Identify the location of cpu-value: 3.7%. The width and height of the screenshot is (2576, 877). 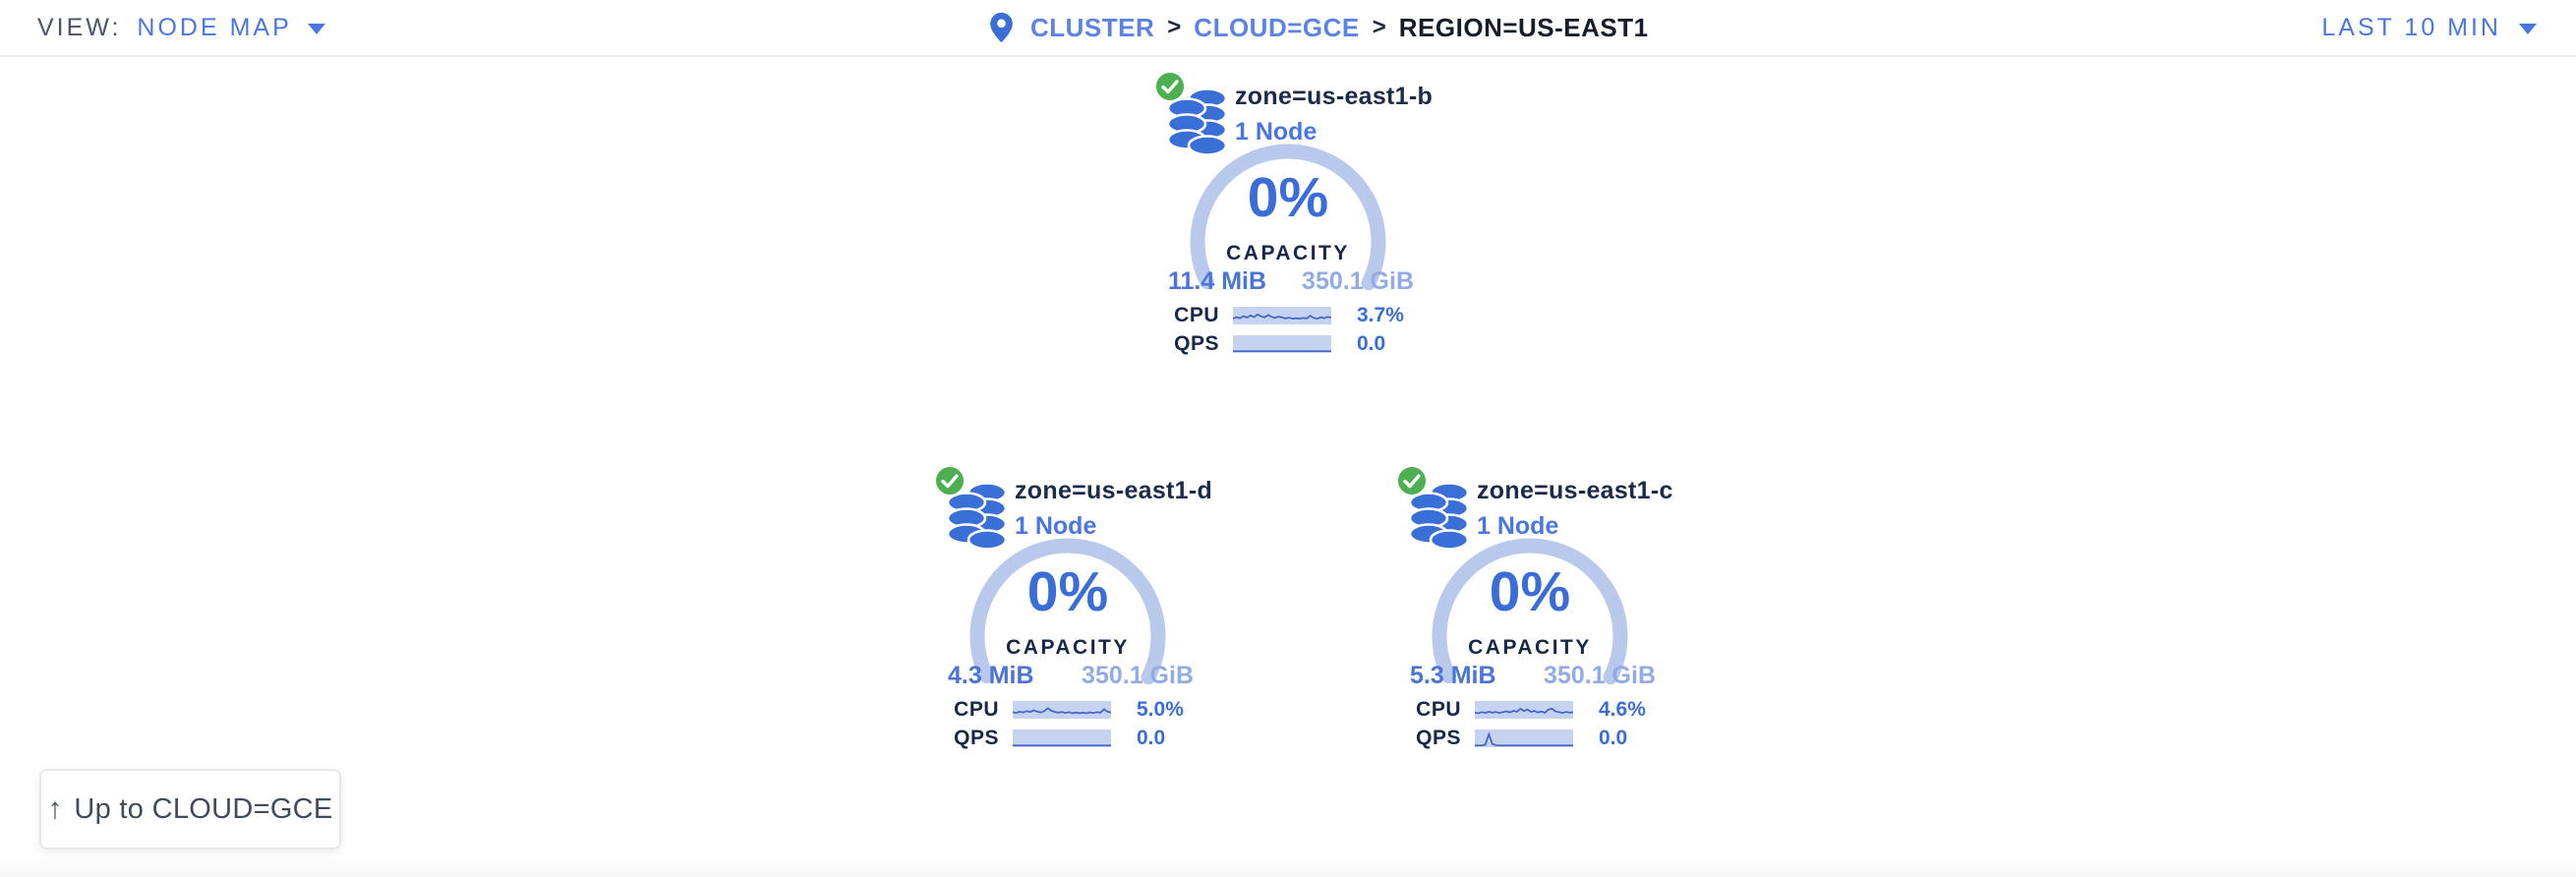
(1380, 315).